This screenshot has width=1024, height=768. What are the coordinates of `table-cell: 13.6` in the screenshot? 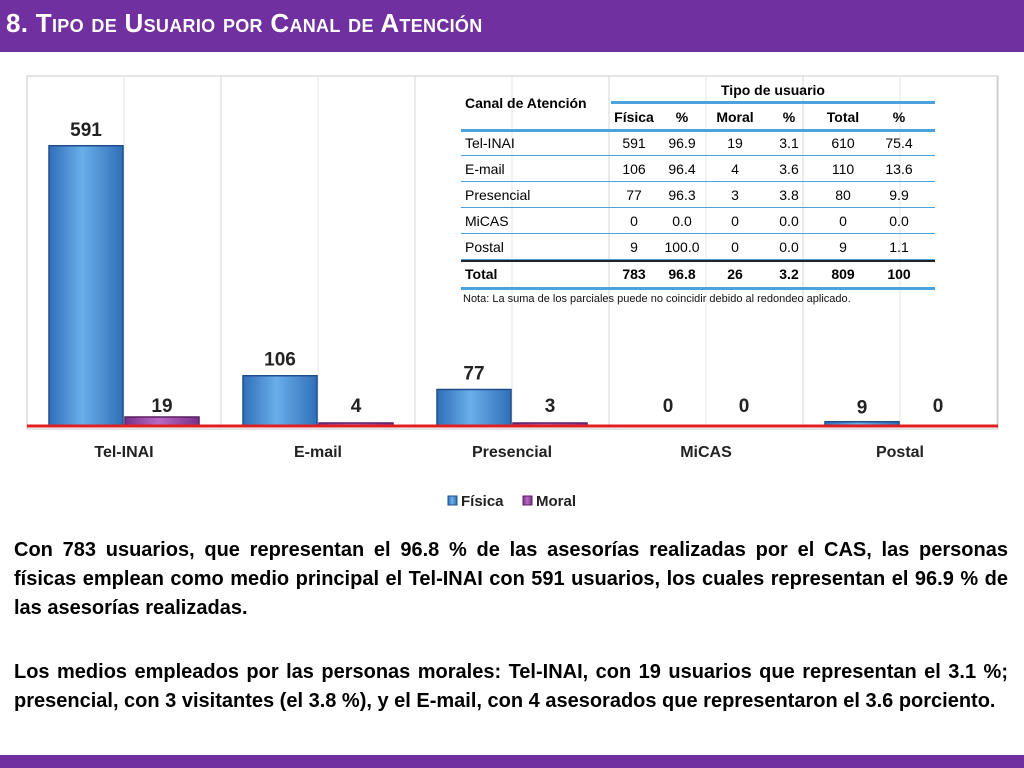 It's located at (899, 169).